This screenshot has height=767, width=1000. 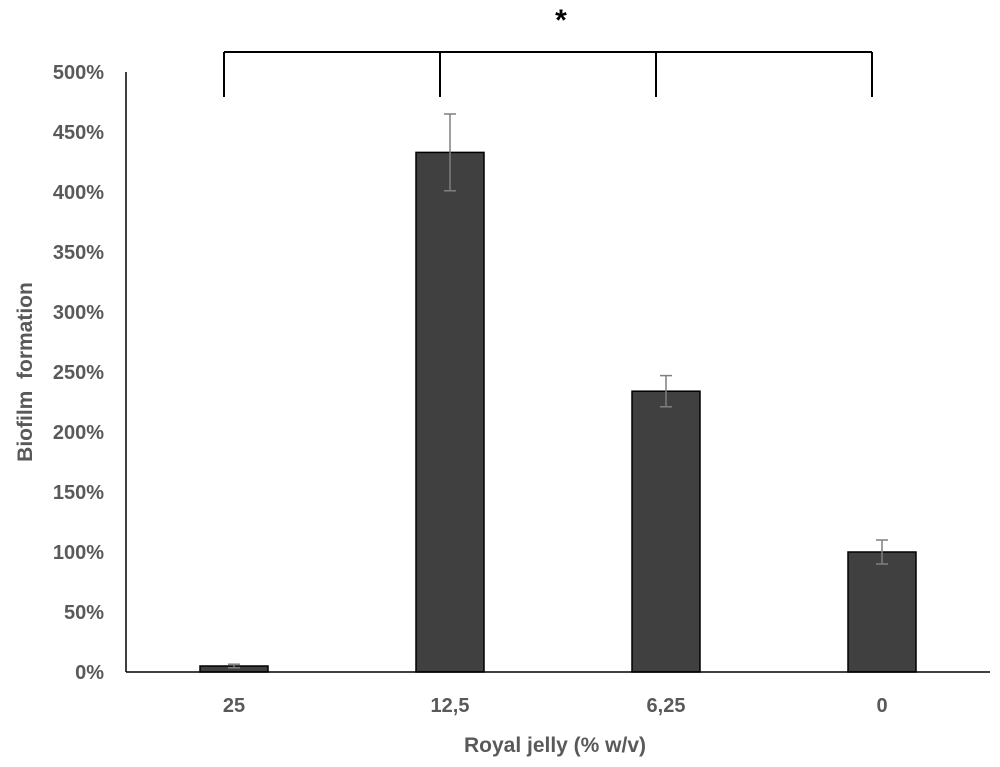 What do you see at coordinates (78, 253) in the screenshot?
I see `y-tick-label: 350%` at bounding box center [78, 253].